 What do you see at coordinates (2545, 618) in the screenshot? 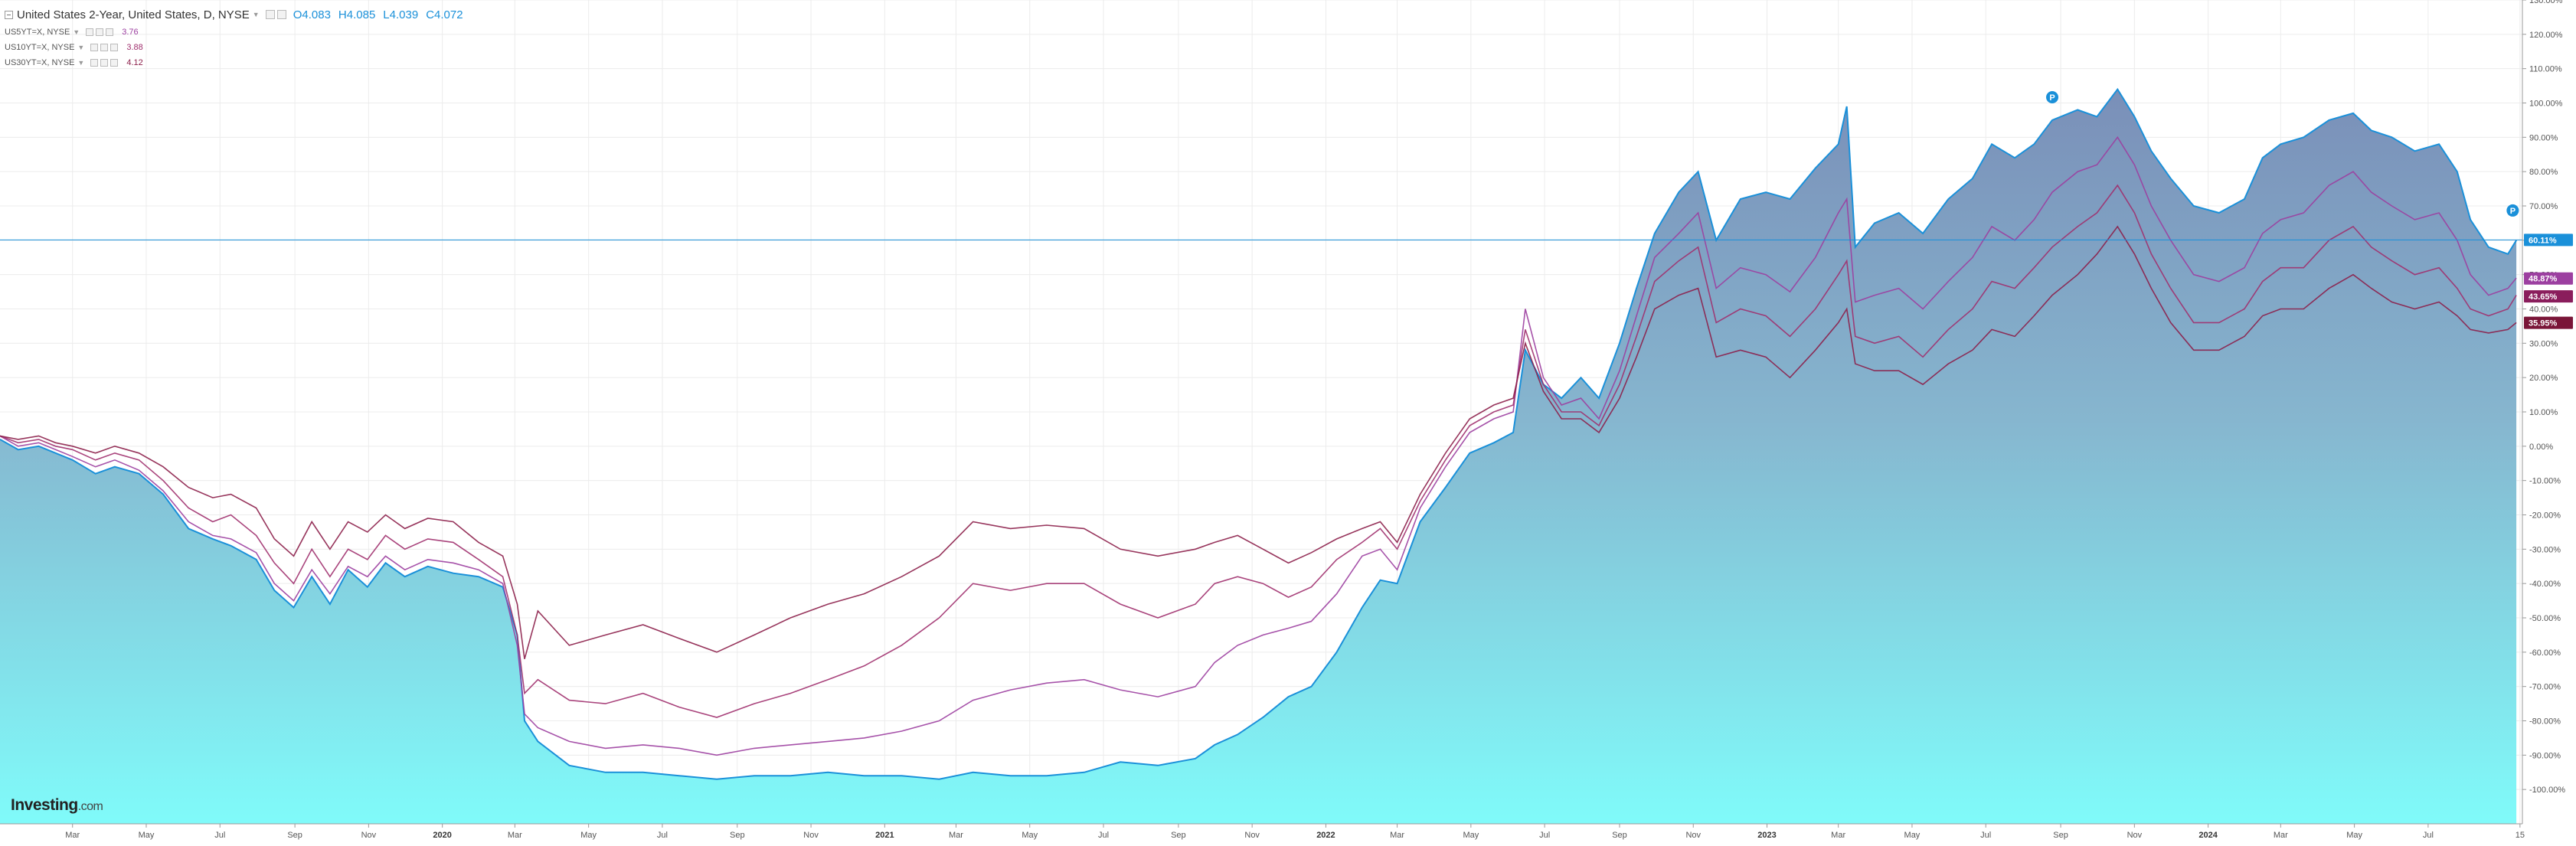
I see `y-tick-label: -50.00%` at bounding box center [2545, 618].